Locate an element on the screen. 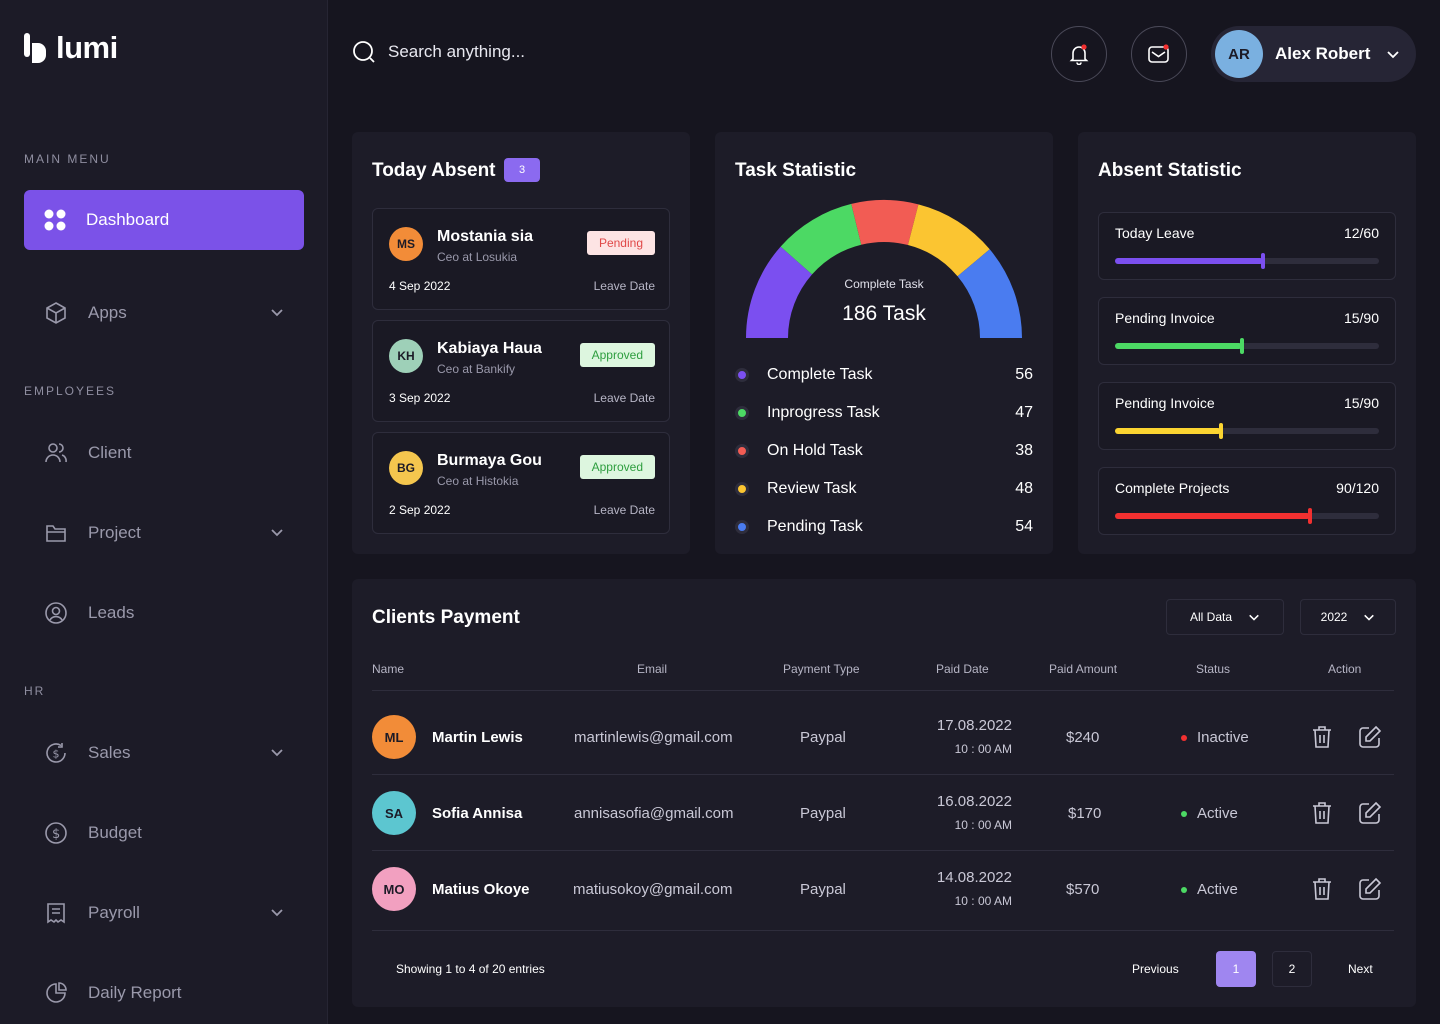 The width and height of the screenshot is (1440, 1024). search-input is located at coordinates (538, 52).